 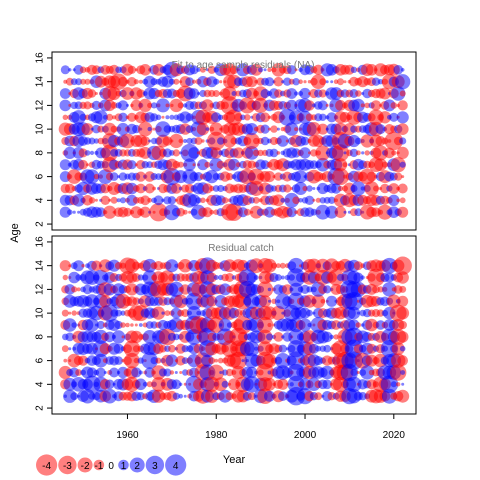 I want to click on legend-bubble, so click(x=137, y=465).